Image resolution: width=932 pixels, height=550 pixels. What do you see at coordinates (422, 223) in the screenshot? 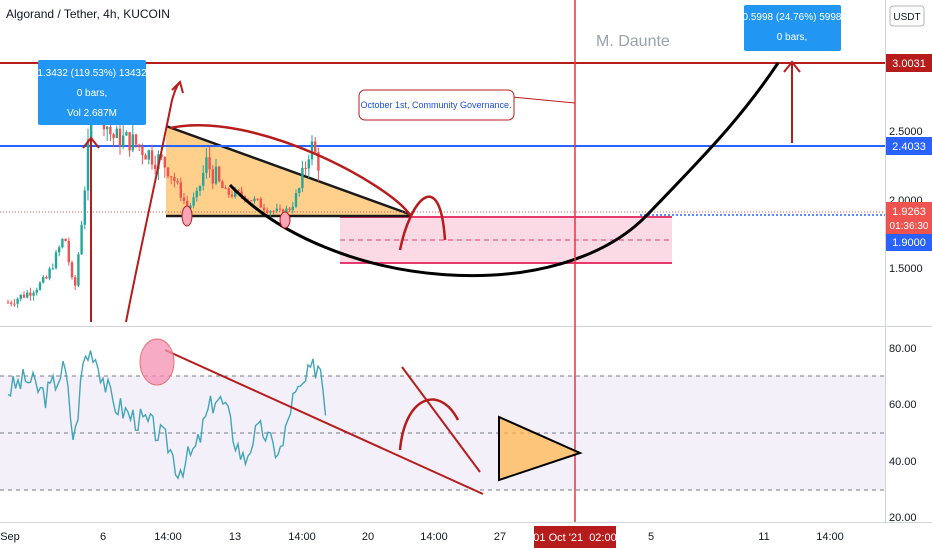
I see `local-top-arc` at bounding box center [422, 223].